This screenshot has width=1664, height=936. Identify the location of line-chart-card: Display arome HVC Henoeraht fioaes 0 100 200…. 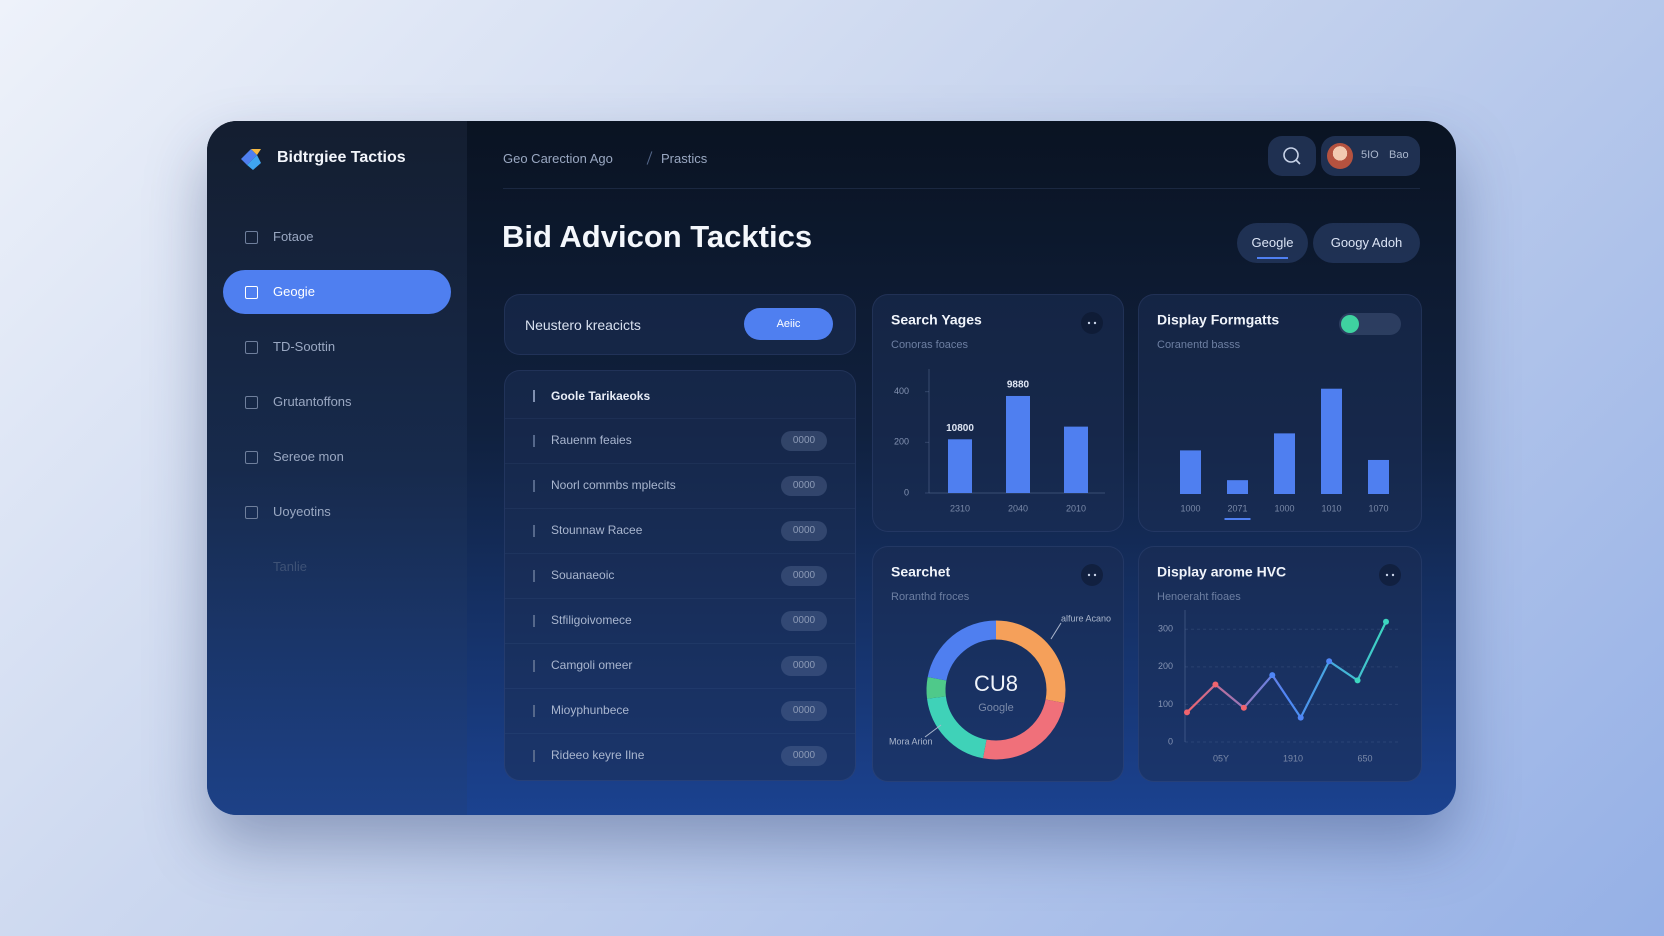
(1280, 664).